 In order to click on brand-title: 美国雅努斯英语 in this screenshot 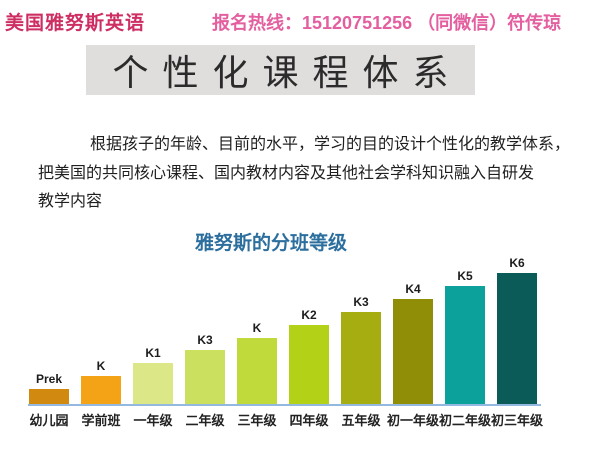, I will do `click(75, 23)`.